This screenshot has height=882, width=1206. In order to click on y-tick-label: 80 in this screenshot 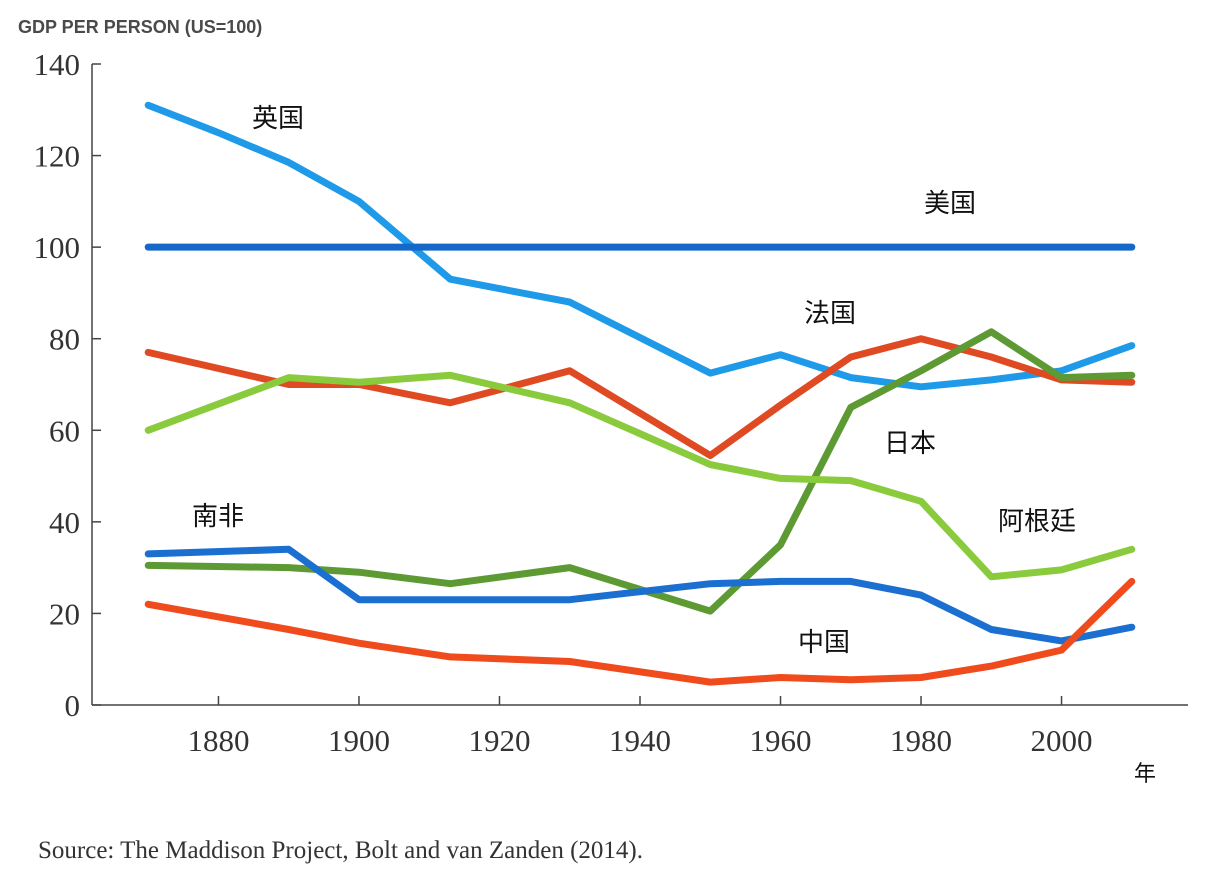, I will do `click(64, 339)`.